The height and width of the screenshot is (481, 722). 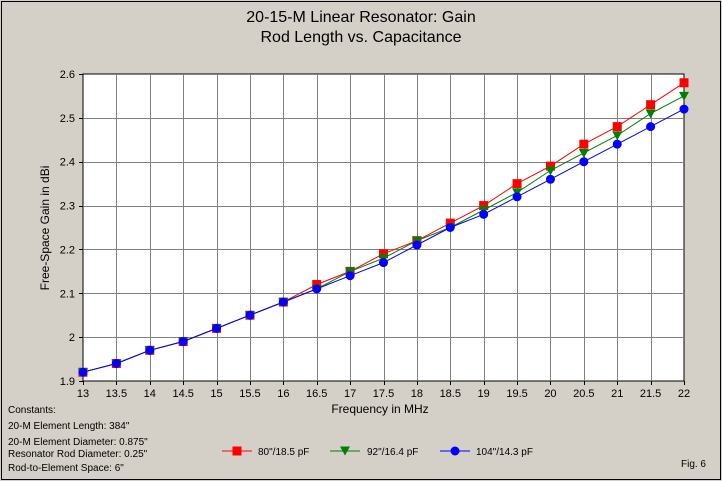 I want to click on x-tick-label: 19.5, so click(x=516, y=394).